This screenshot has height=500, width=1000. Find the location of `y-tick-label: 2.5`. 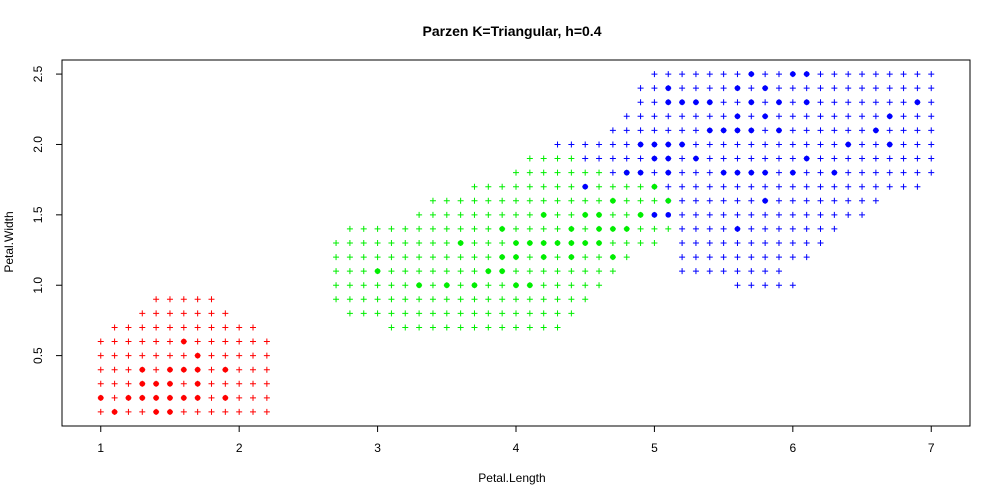

y-tick-label: 2.5 is located at coordinates (38, 73).